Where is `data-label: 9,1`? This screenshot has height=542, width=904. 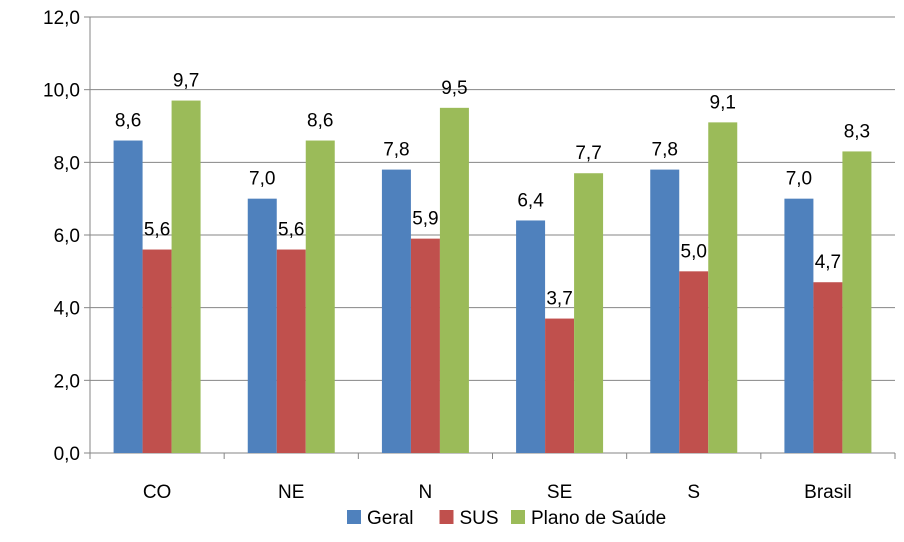 data-label: 9,1 is located at coordinates (723, 102).